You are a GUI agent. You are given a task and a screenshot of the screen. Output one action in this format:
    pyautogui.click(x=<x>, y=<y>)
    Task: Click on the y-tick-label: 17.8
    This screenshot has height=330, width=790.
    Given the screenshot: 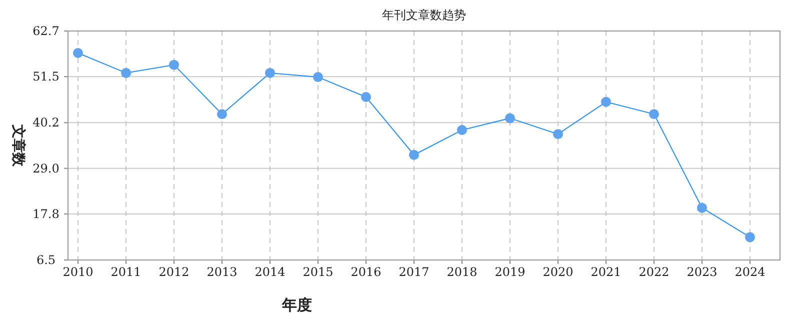 What is the action you would take?
    pyautogui.click(x=46, y=213)
    